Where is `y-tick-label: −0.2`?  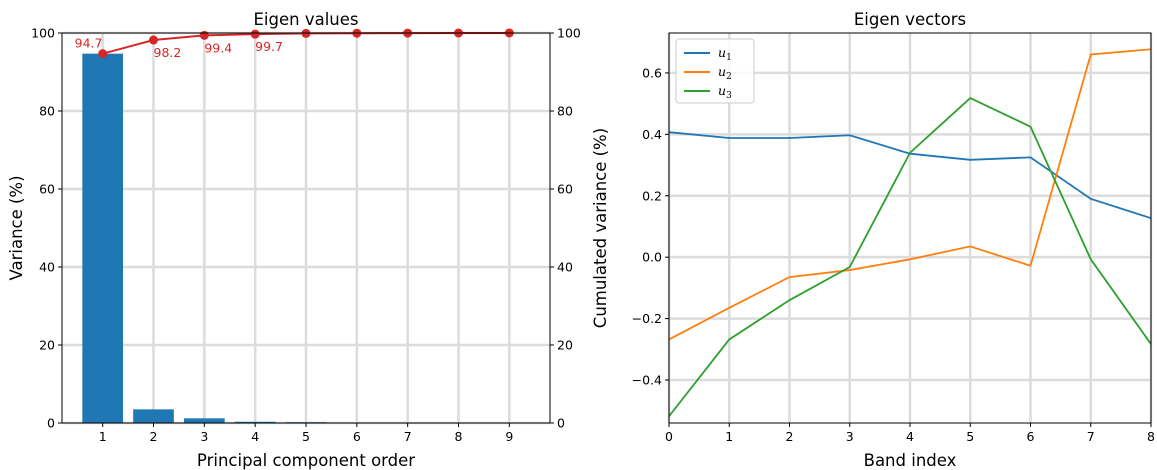
y-tick-label: −0.2 is located at coordinates (647, 318).